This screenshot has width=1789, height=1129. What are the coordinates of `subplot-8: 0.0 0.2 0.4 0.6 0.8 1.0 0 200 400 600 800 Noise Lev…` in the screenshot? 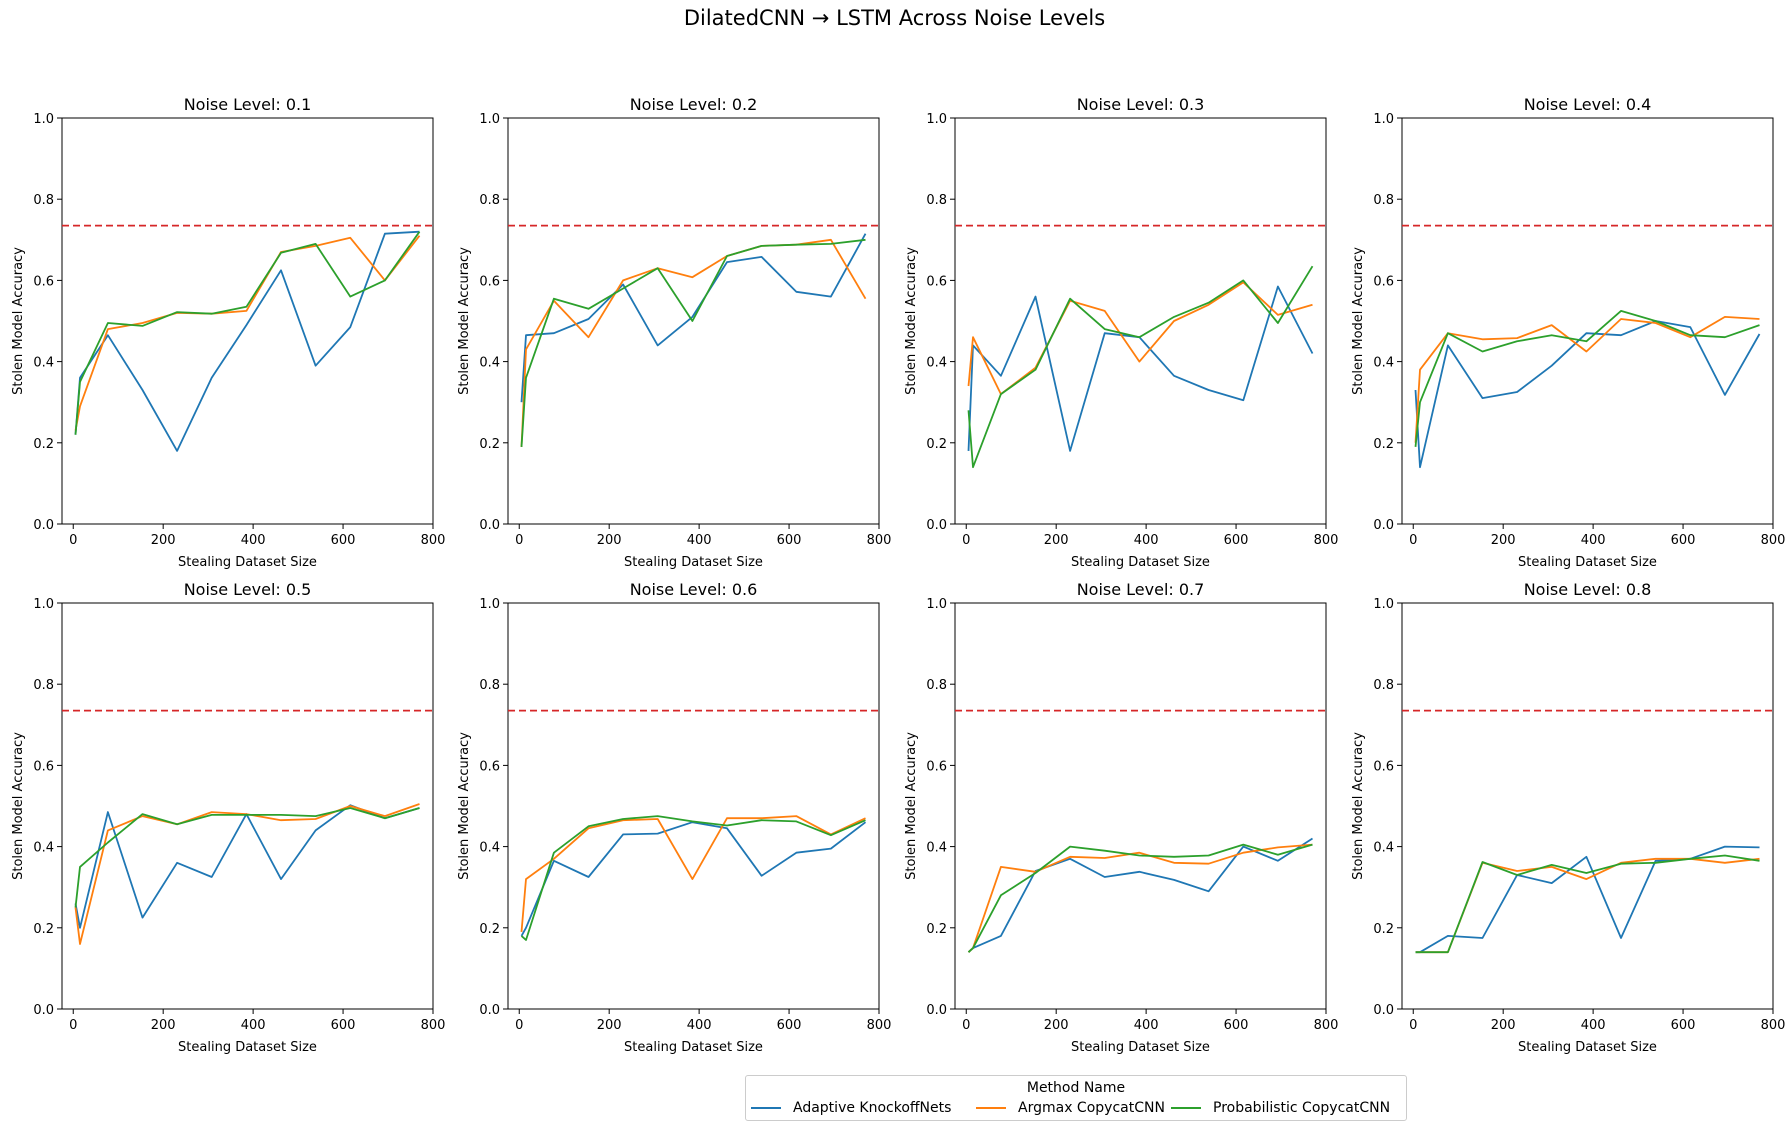 It's located at (1568, 817).